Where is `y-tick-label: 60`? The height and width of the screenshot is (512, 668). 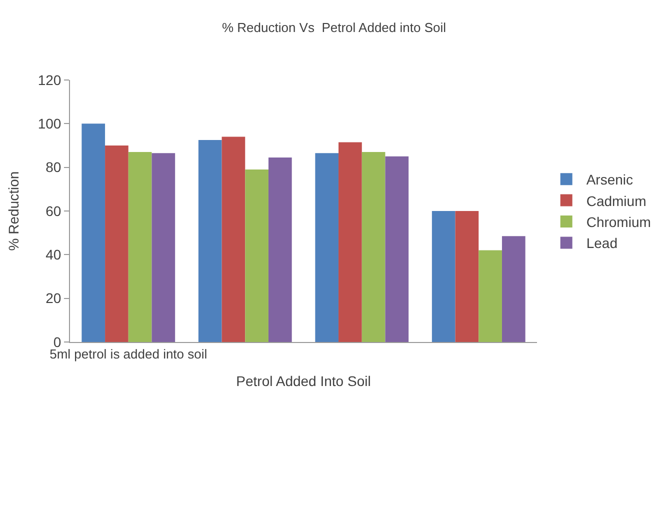 y-tick-label: 60 is located at coordinates (54, 210).